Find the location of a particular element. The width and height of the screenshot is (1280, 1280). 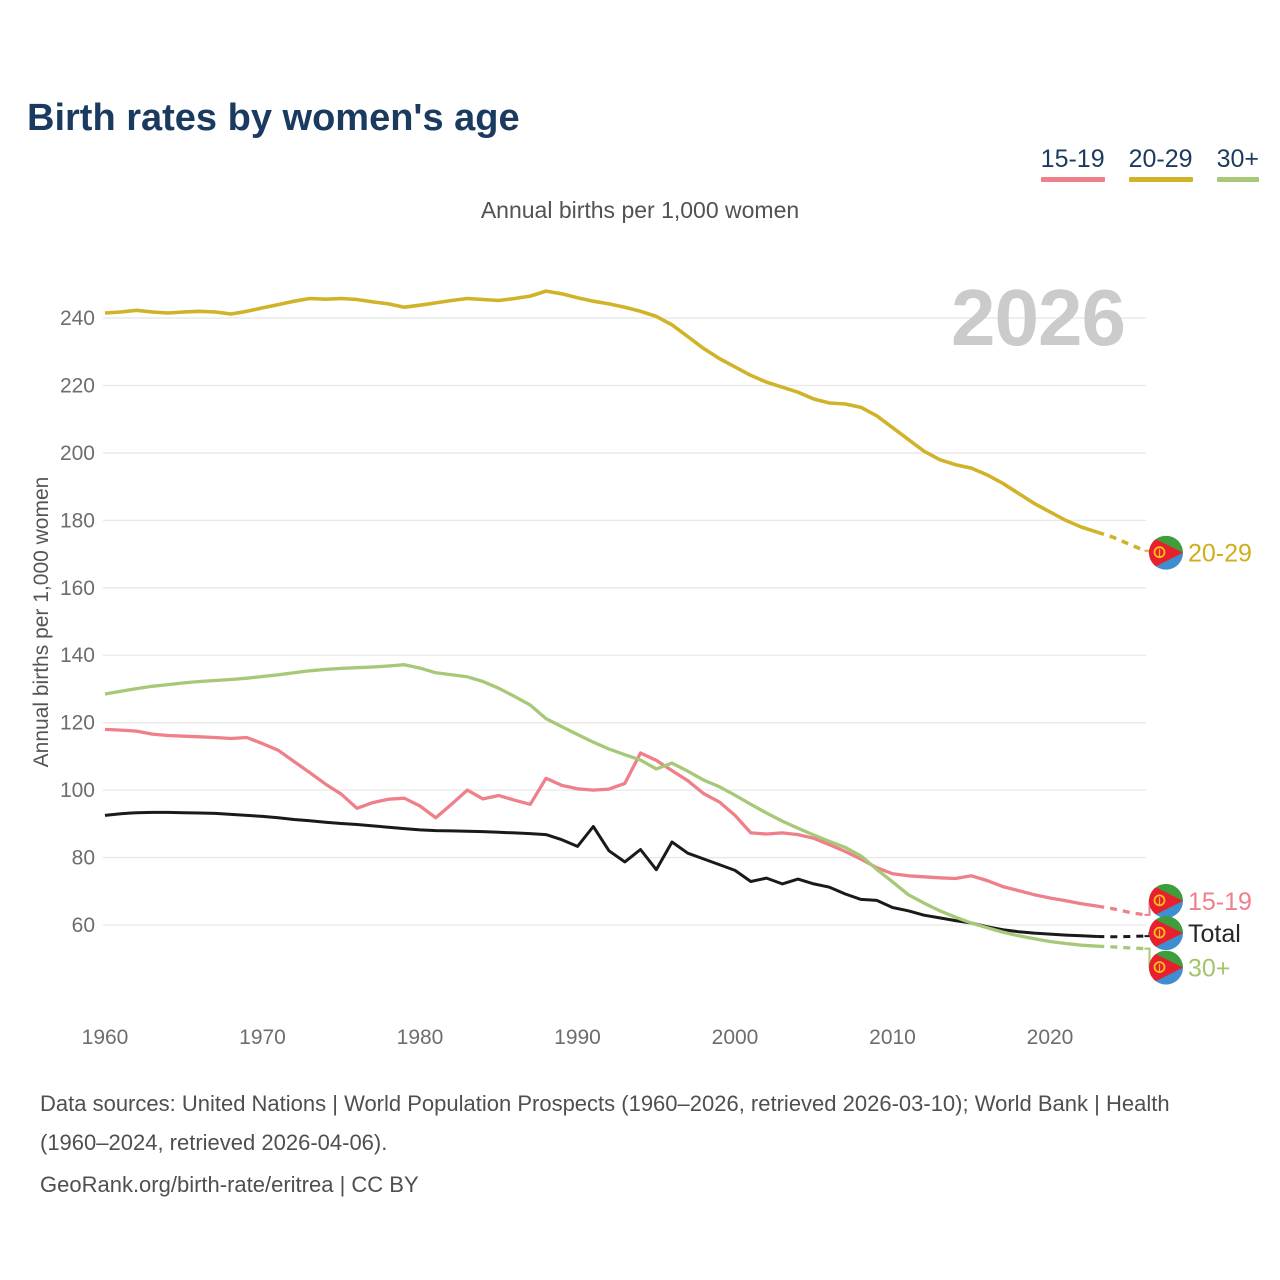

page-title: Birth rates by women's age is located at coordinates (273, 118).